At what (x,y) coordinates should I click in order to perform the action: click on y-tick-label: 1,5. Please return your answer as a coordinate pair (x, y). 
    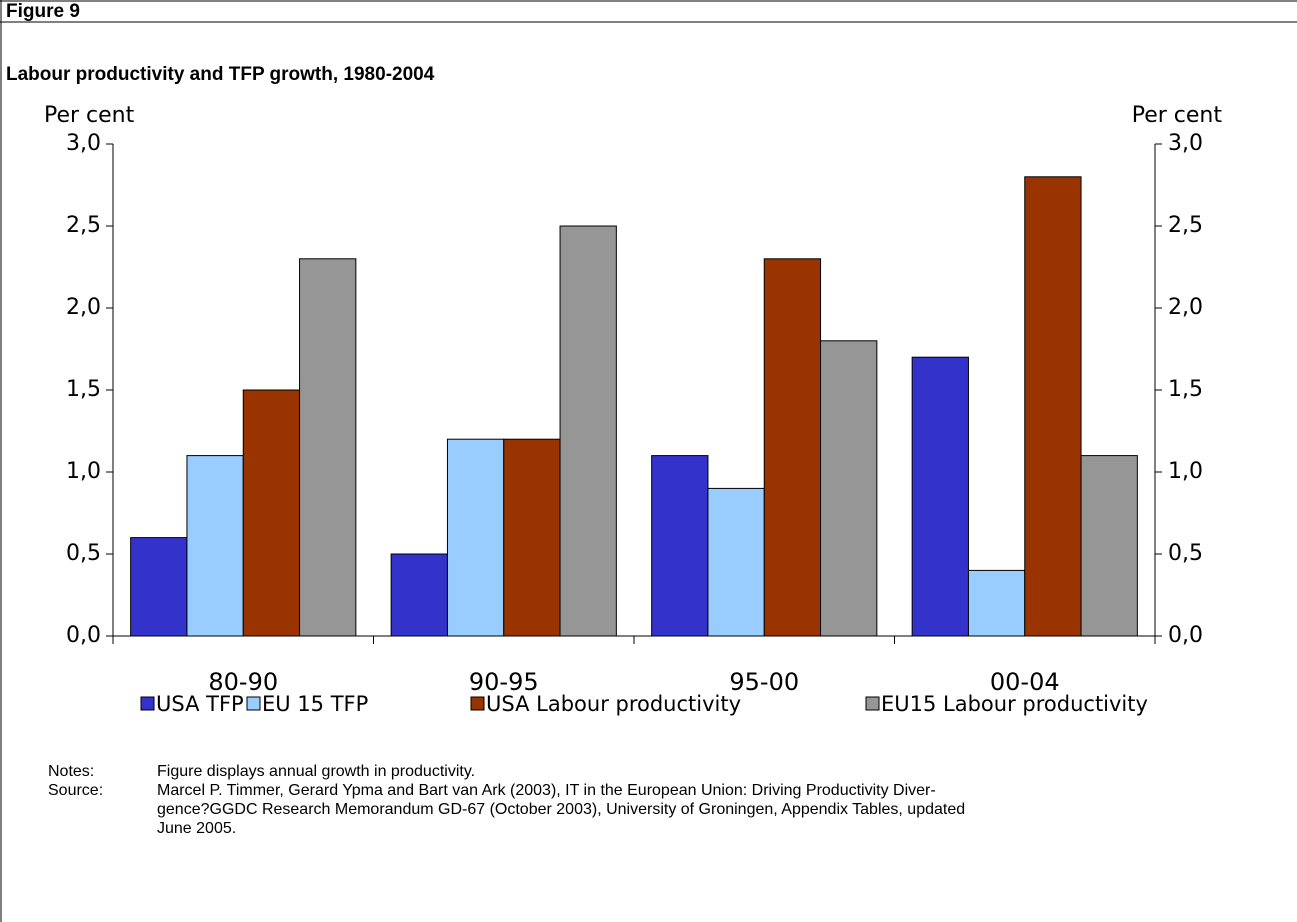
    Looking at the image, I should click on (83, 389).